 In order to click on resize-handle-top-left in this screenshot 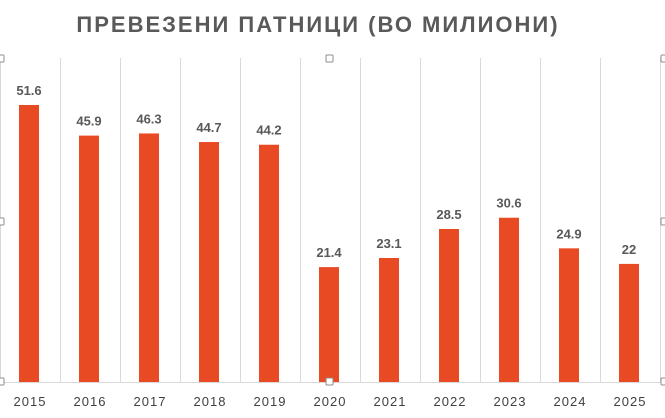, I will do `click(2, 58)`.